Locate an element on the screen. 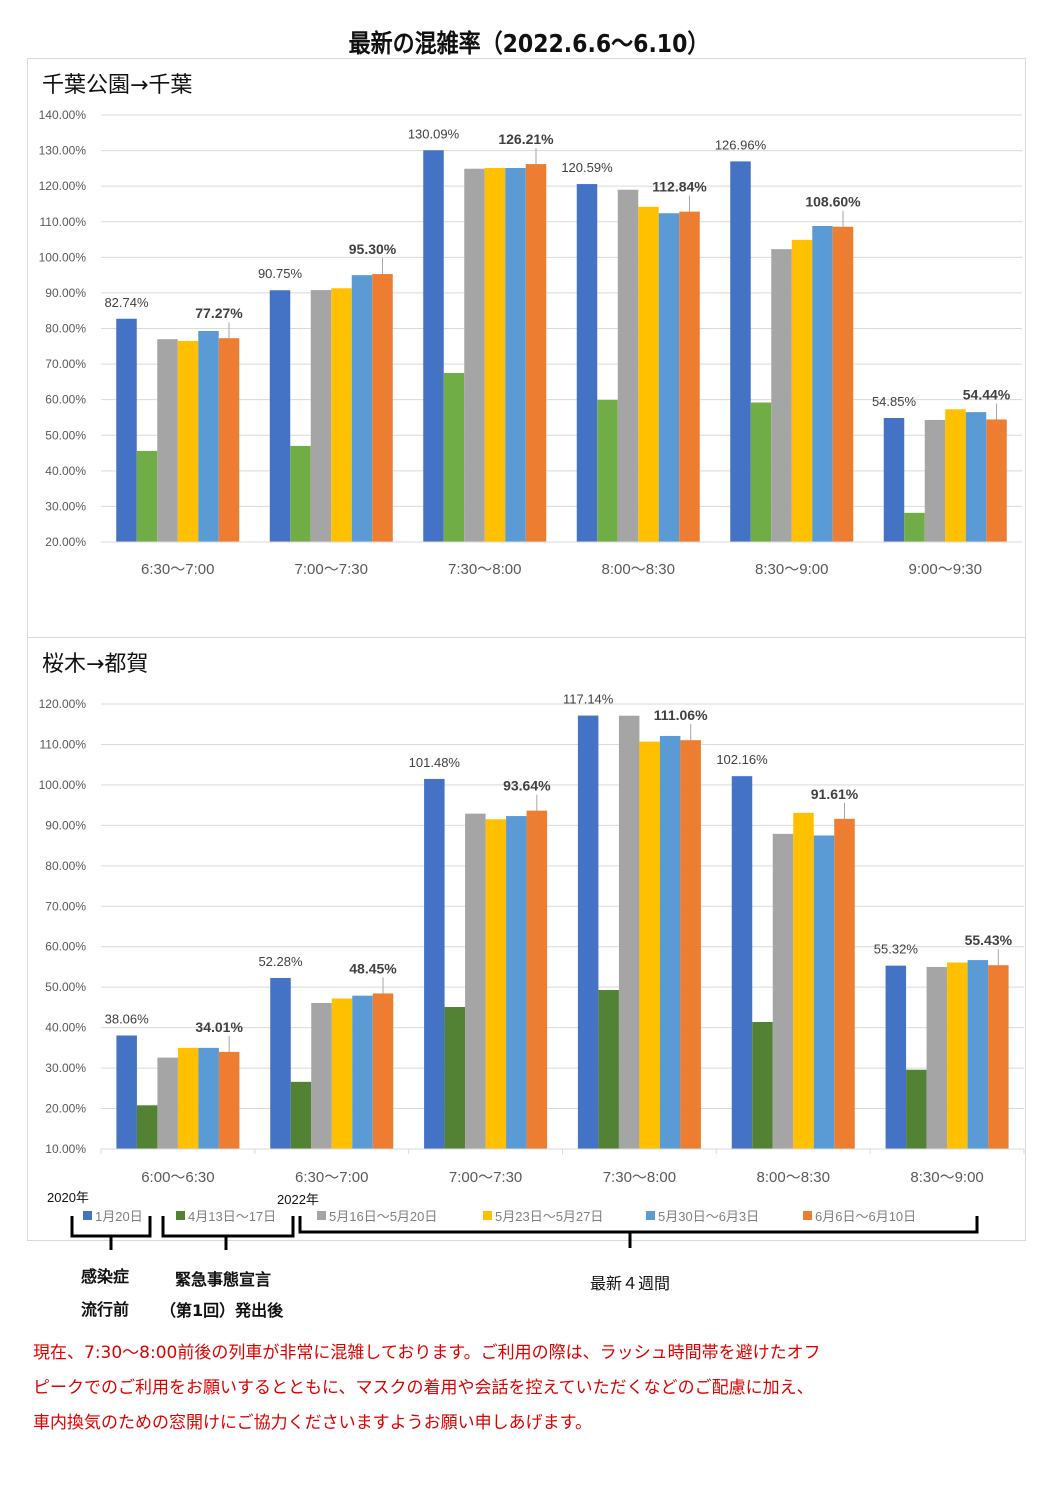 The image size is (1058, 1496). y-tick-label: 40.00% is located at coordinates (65, 1028).